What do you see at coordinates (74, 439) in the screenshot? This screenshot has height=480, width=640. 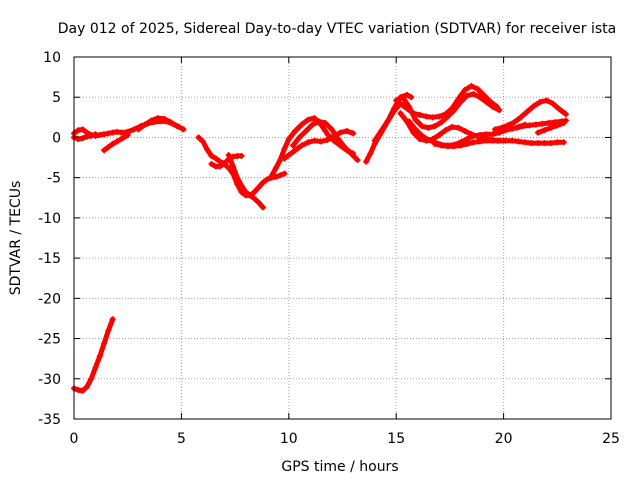 I see `x-tick-label: 0` at bounding box center [74, 439].